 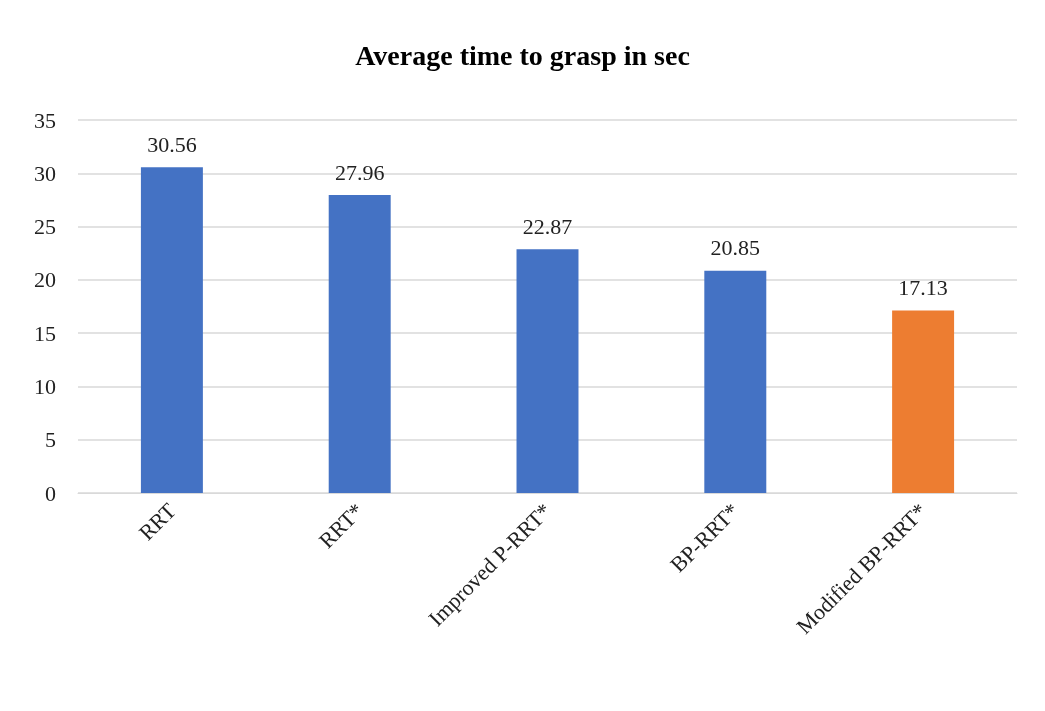 What do you see at coordinates (45, 333) in the screenshot?
I see `y-tick-label: 15` at bounding box center [45, 333].